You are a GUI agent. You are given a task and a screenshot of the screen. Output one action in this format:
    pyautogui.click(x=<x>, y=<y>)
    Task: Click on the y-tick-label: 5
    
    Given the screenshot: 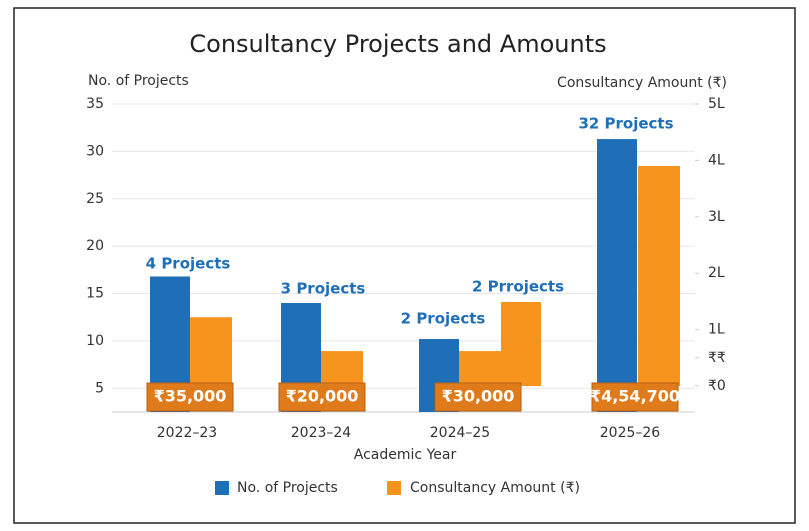 What is the action you would take?
    pyautogui.click(x=99, y=388)
    